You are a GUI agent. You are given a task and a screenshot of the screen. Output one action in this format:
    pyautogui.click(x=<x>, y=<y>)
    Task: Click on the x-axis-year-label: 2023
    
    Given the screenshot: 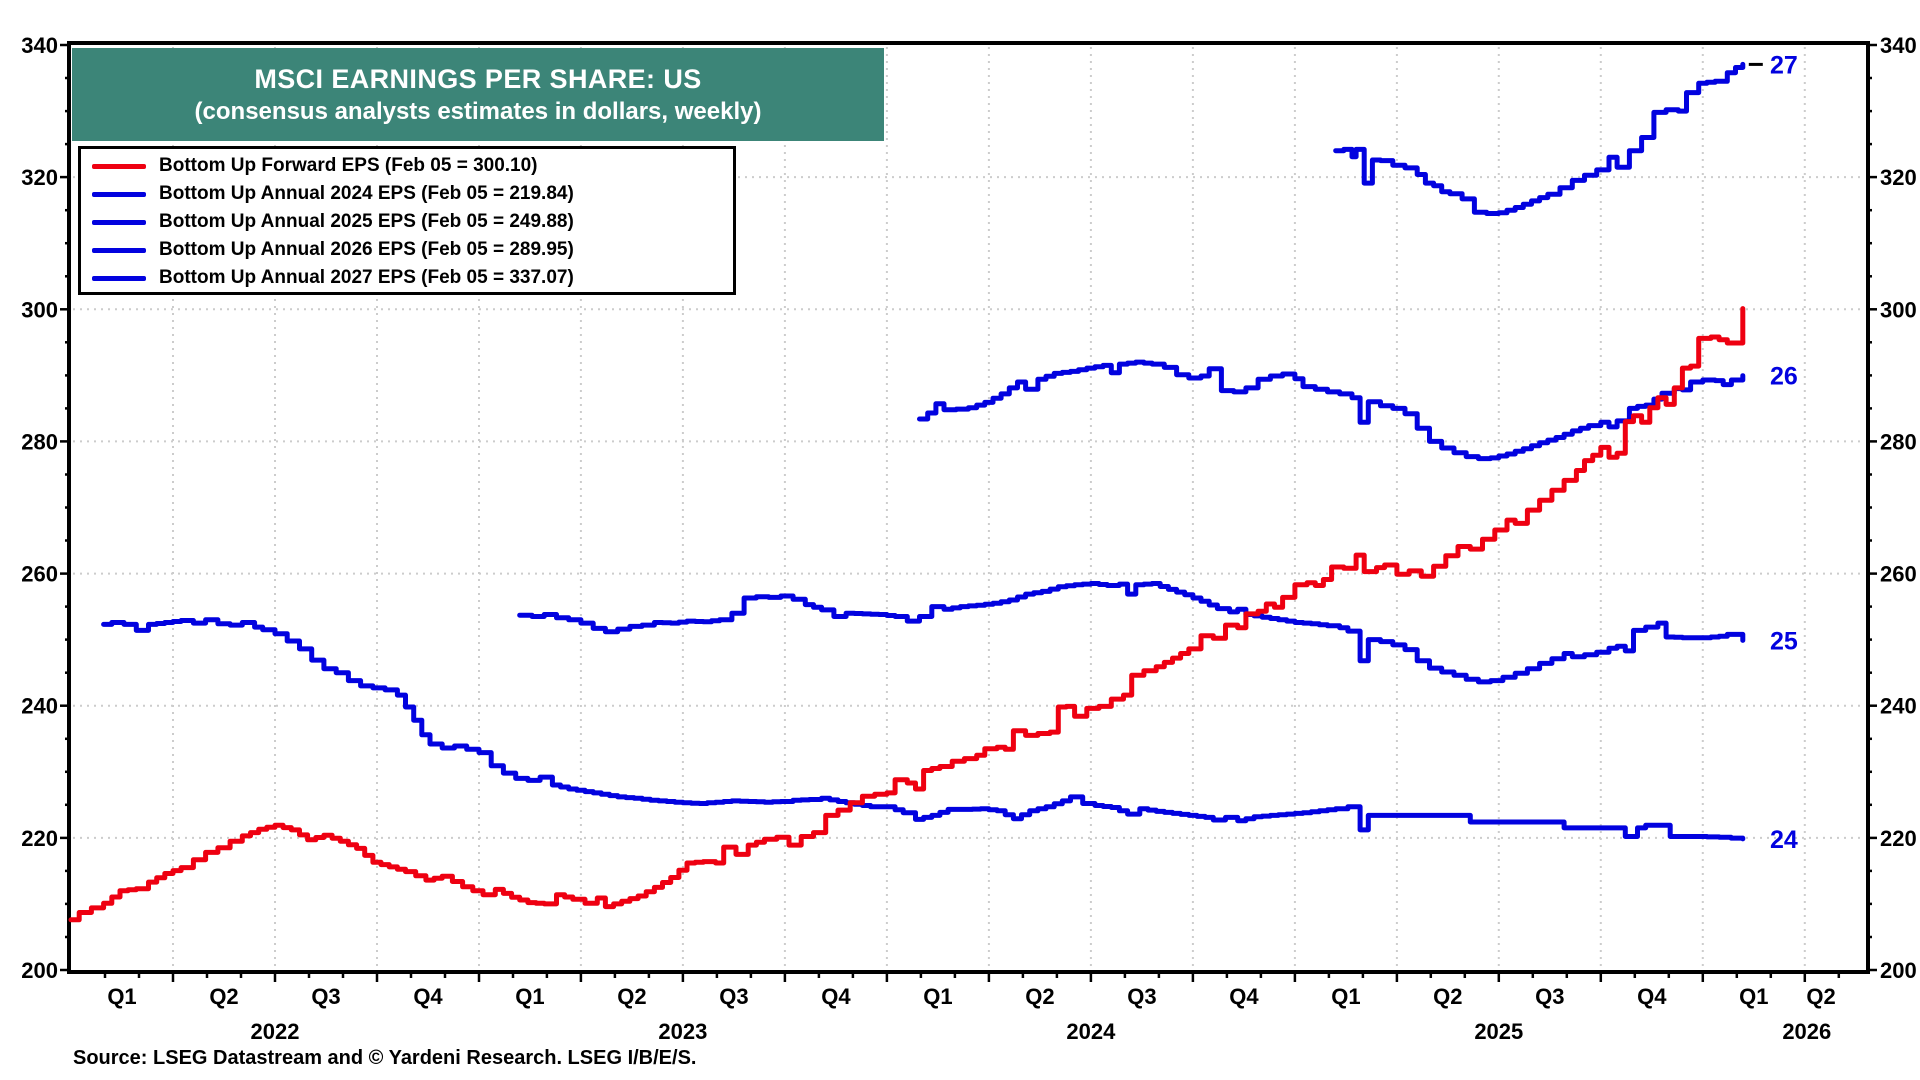 What is the action you would take?
    pyautogui.click(x=682, y=1031)
    